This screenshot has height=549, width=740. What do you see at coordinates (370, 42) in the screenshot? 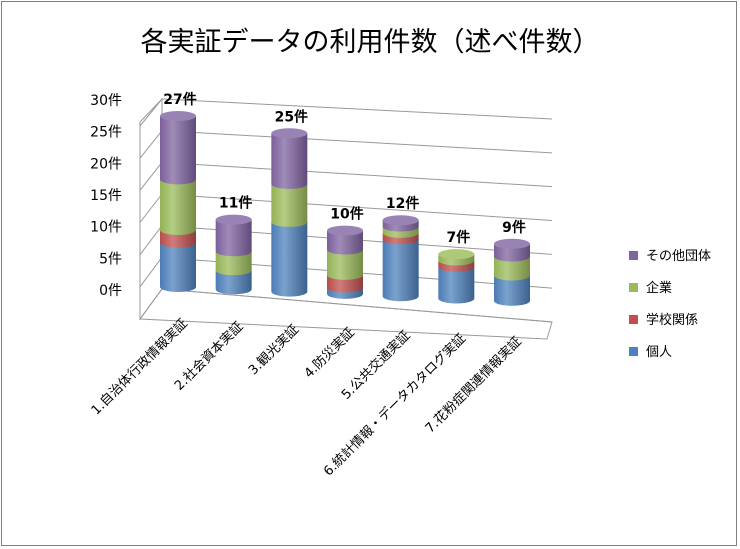
I see `chart-title: 各実証データの利用件数（述べ件数）` at bounding box center [370, 42].